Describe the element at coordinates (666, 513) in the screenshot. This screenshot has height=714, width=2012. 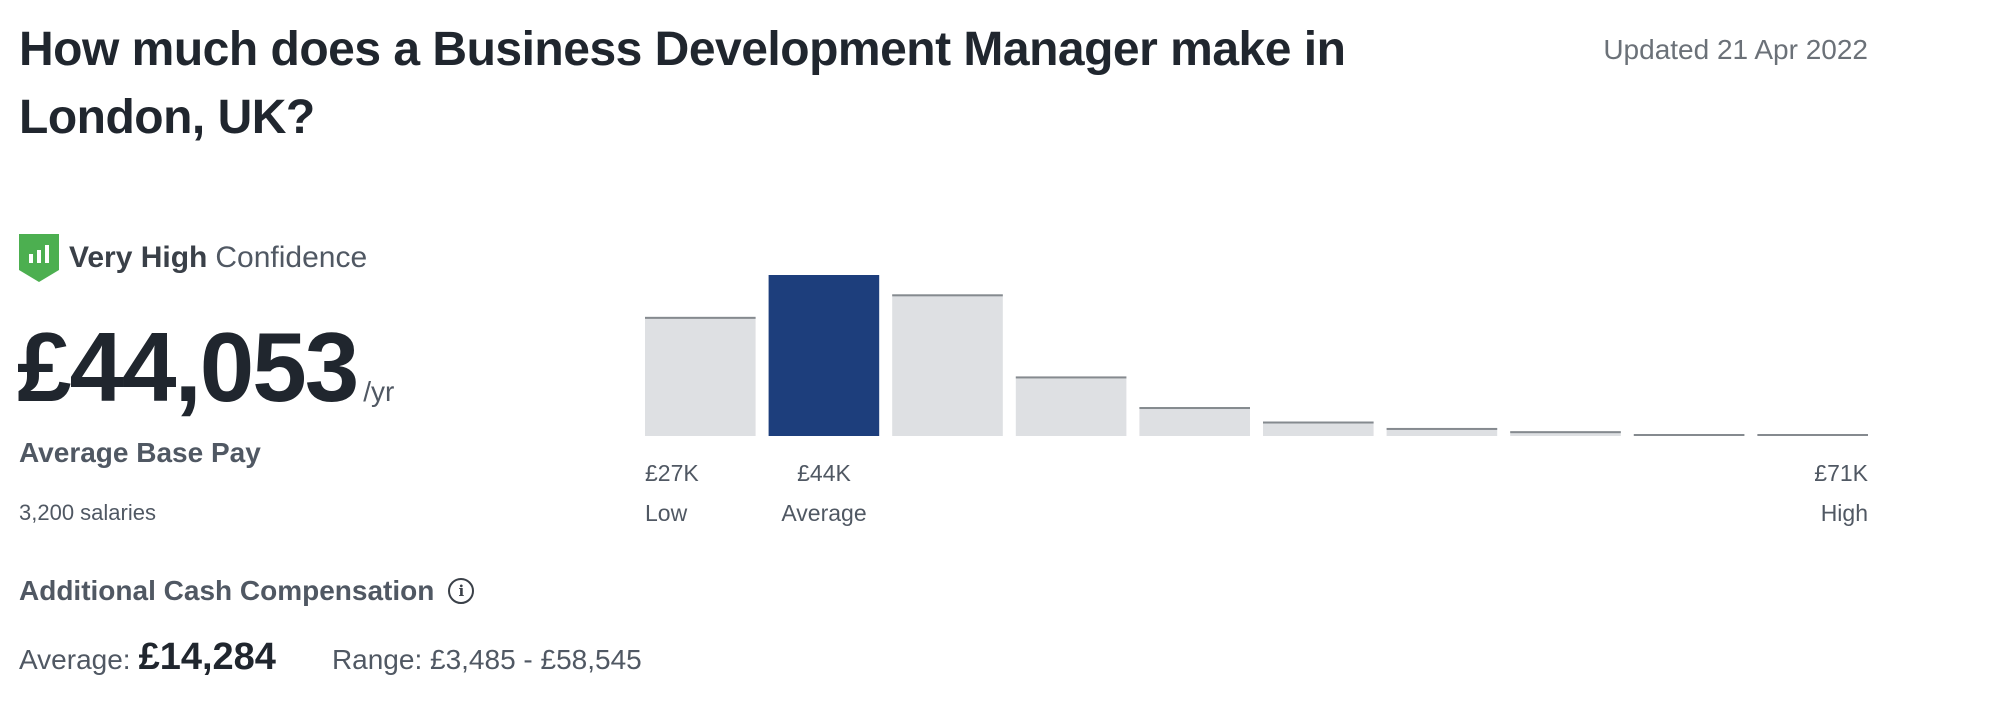
I see `low-label: Low` at that location.